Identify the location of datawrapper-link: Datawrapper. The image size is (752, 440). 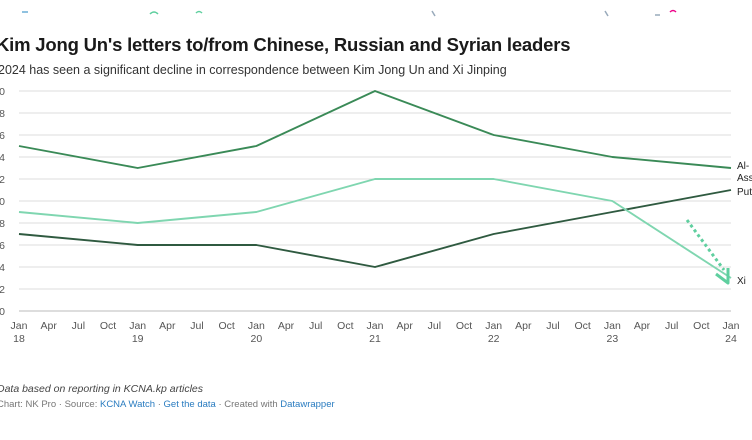
(307, 404).